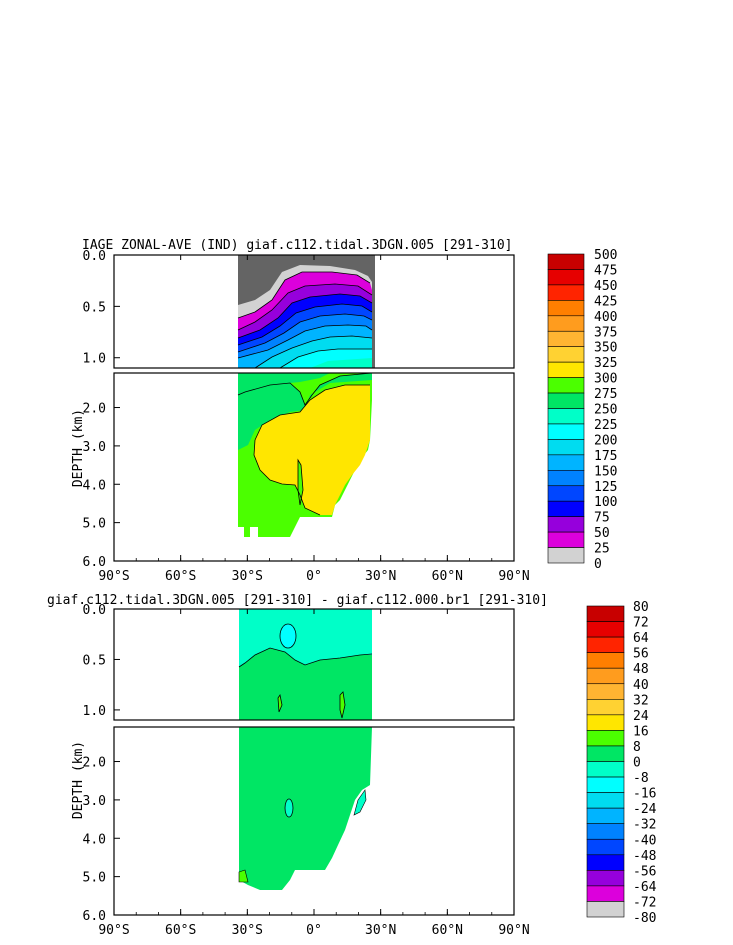  Describe the element at coordinates (94, 610) in the screenshot. I see `y-tick-label: 0.0` at that location.